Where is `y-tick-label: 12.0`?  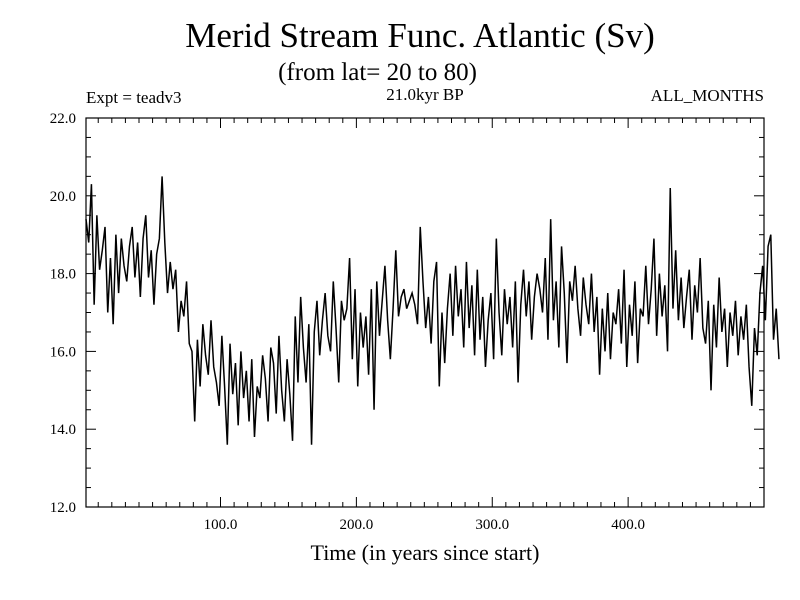 y-tick-label: 12.0 is located at coordinates (63, 508).